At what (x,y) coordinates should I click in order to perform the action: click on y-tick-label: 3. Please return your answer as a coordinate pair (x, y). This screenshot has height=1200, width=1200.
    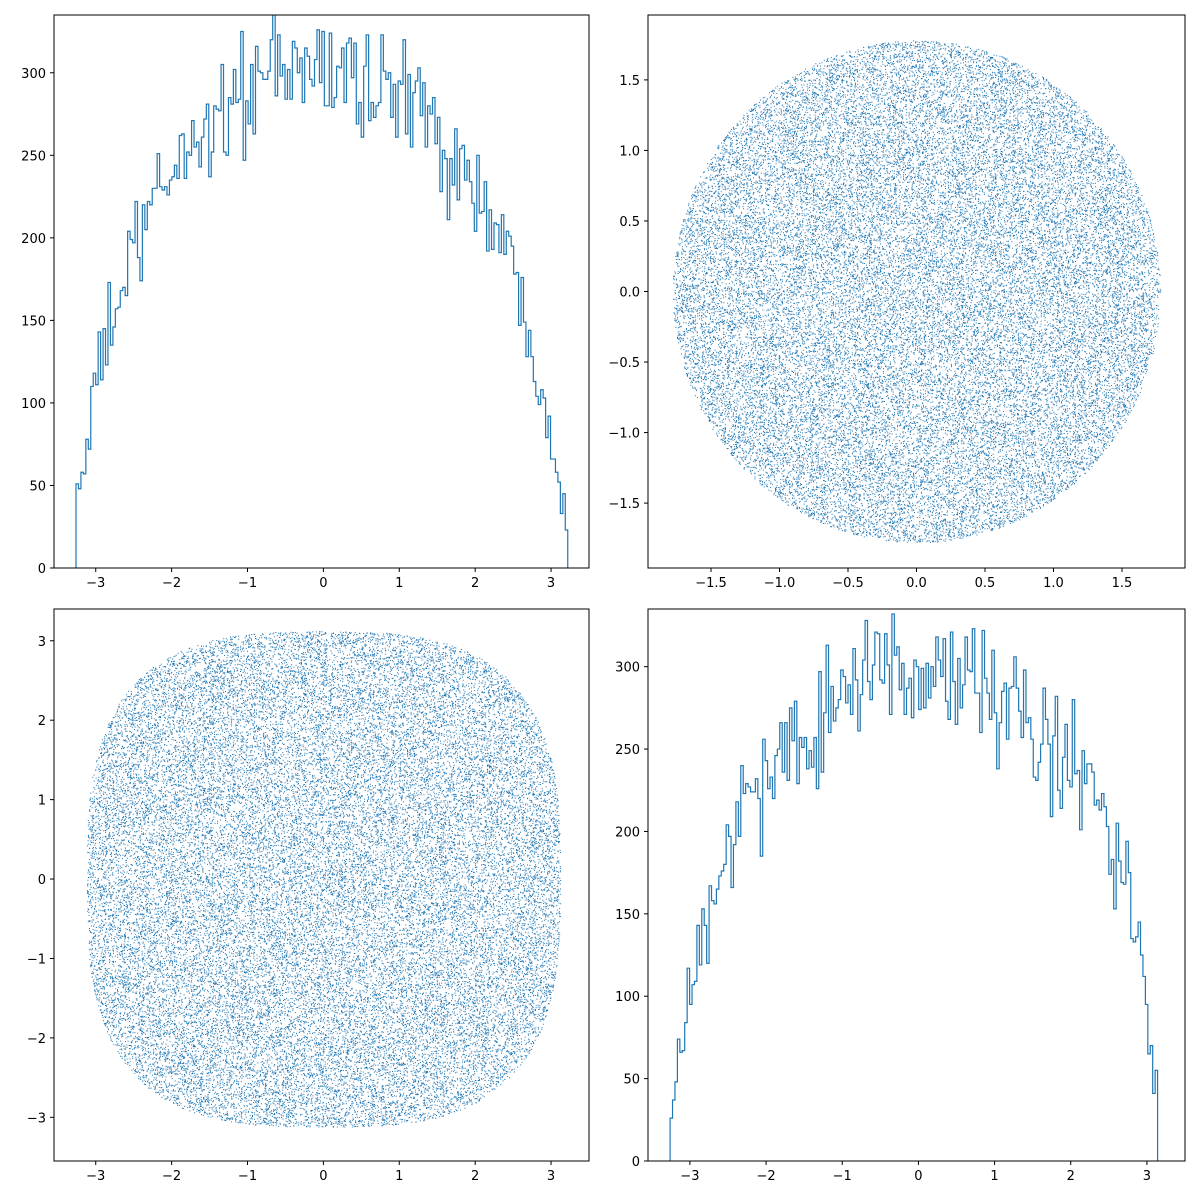
    Looking at the image, I should click on (42, 642).